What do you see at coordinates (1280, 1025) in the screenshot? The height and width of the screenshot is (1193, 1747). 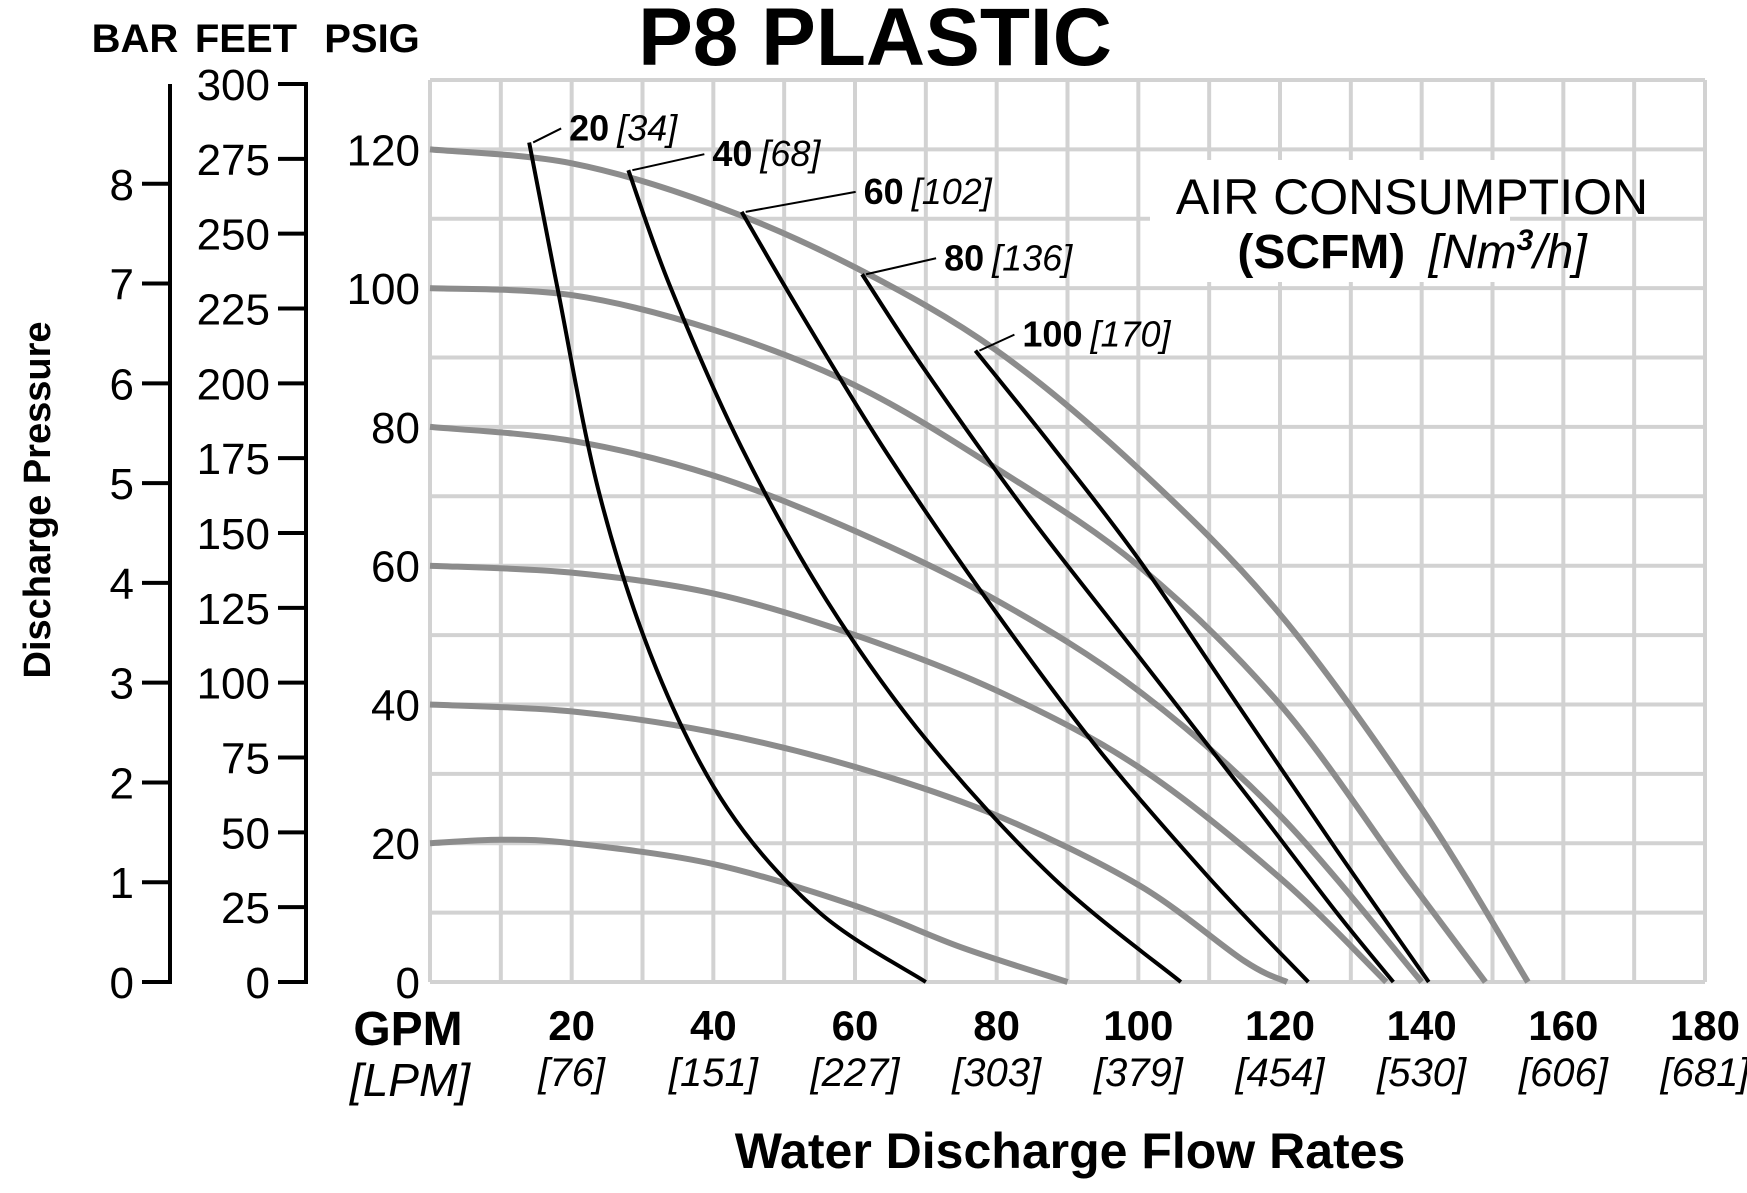 I see `x-tick-label-gpm: 120` at bounding box center [1280, 1025].